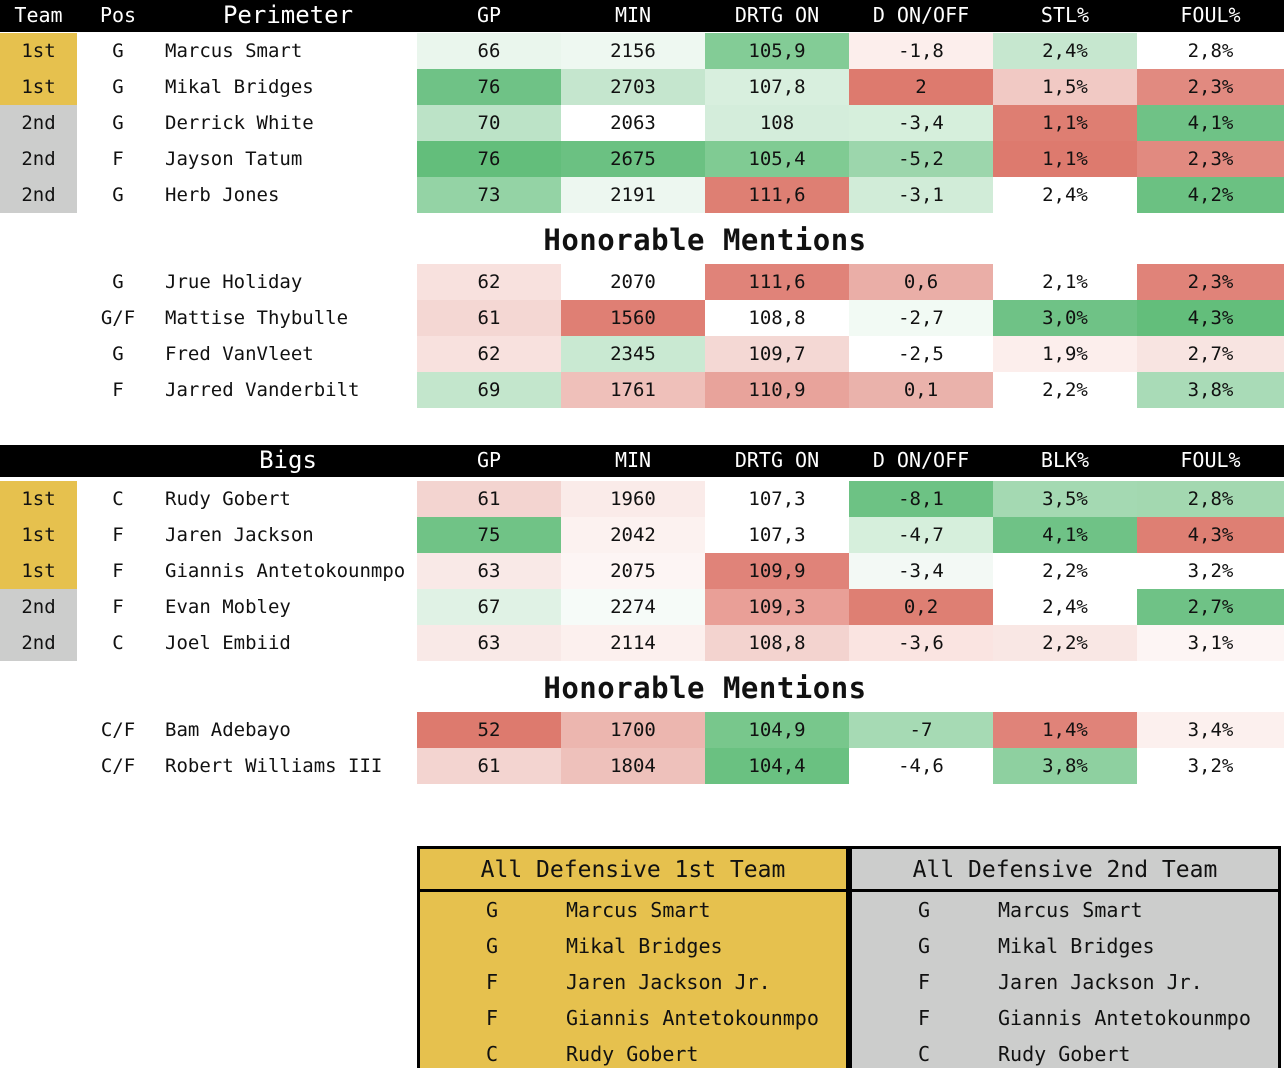  Describe the element at coordinates (921, 730) in the screenshot. I see `stat-don-cell: -7` at that location.